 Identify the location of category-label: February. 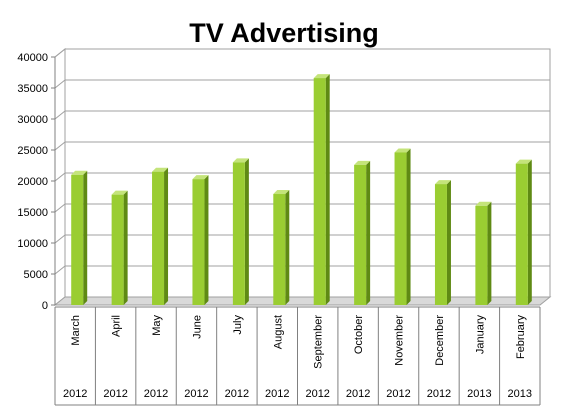
(521, 337).